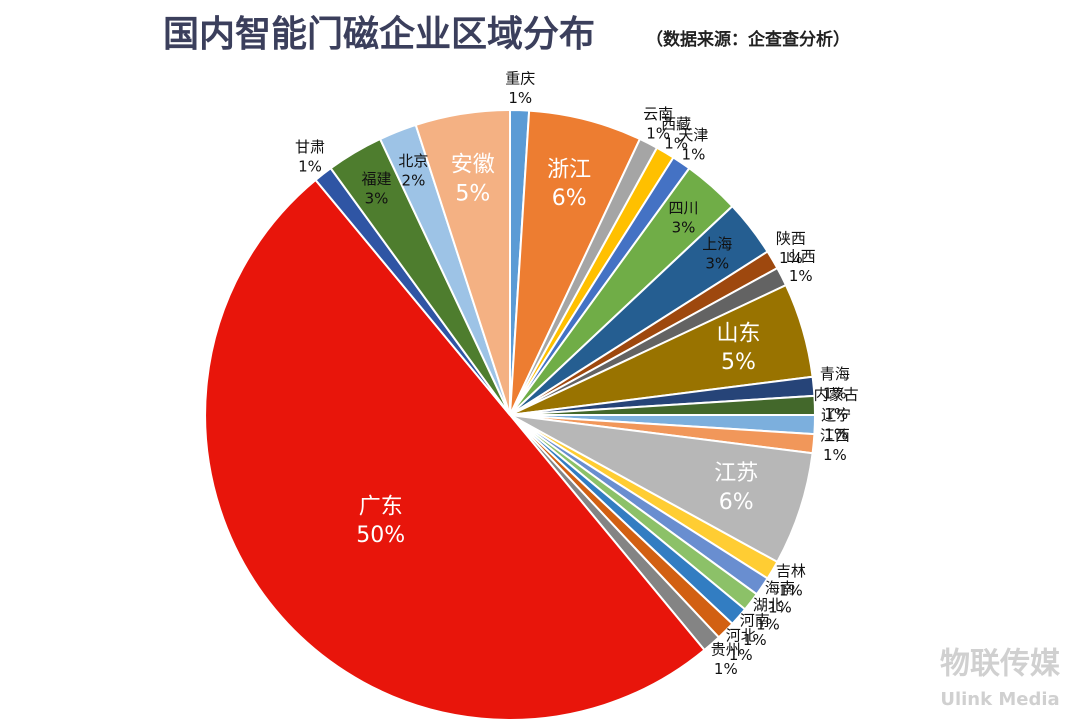  What do you see at coordinates (381, 507) in the screenshot?
I see `slice-name: 广东` at bounding box center [381, 507].